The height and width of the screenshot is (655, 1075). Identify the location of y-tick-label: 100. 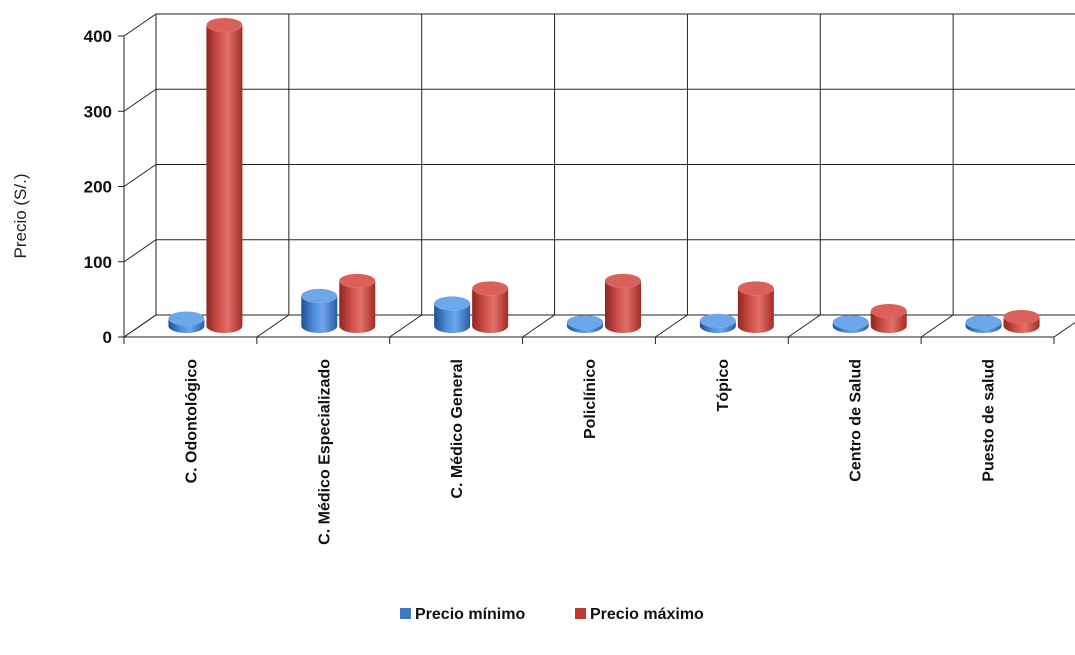
(98, 262).